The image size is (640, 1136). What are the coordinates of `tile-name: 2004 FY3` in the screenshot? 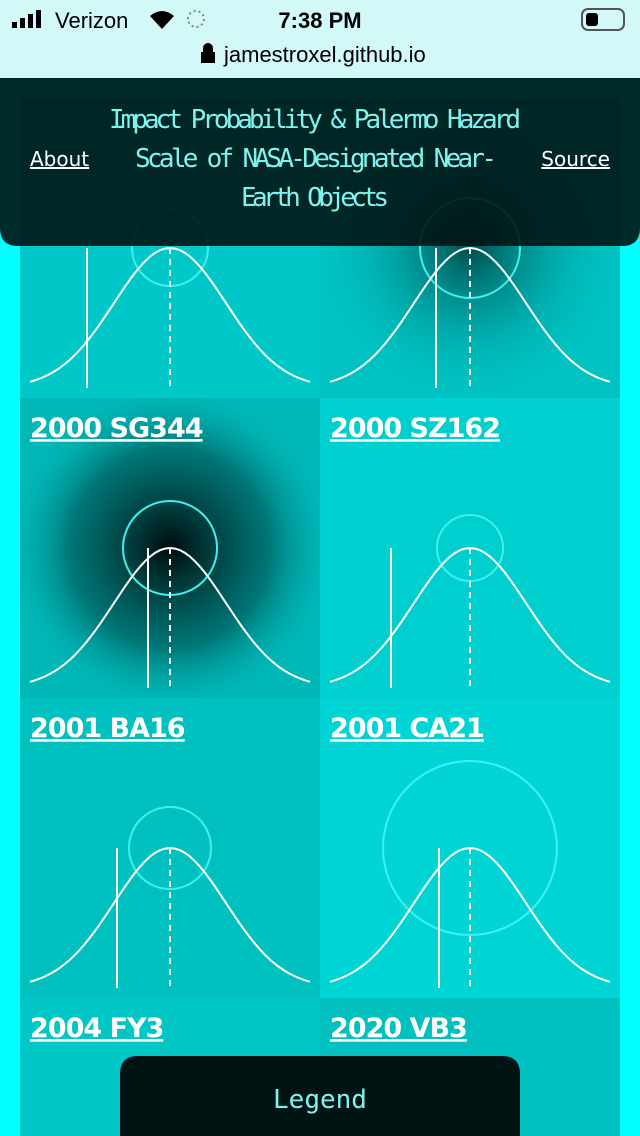 It's located at (97, 1028).